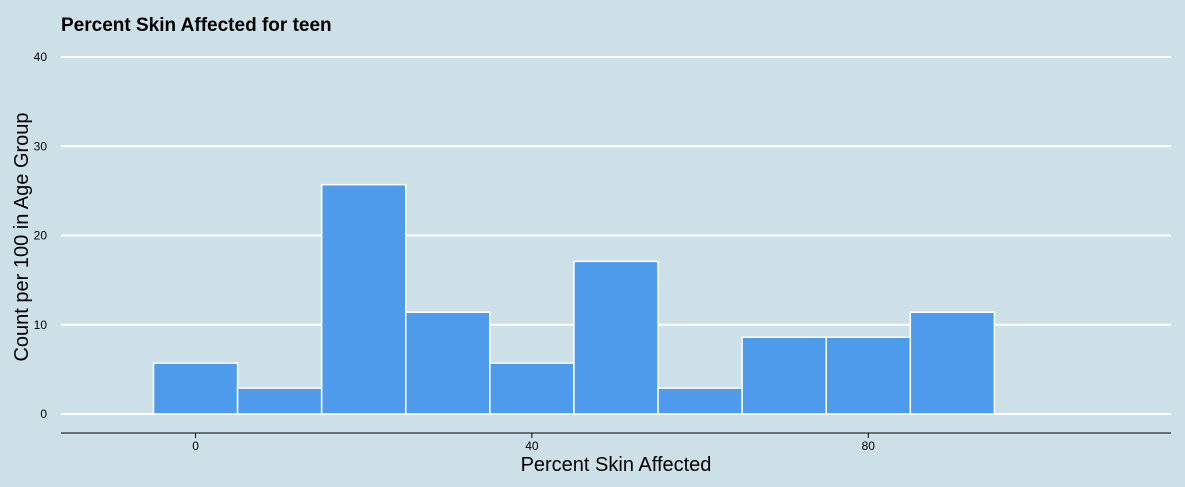  What do you see at coordinates (41, 325) in the screenshot?
I see `y-tick-label-10: 10` at bounding box center [41, 325].